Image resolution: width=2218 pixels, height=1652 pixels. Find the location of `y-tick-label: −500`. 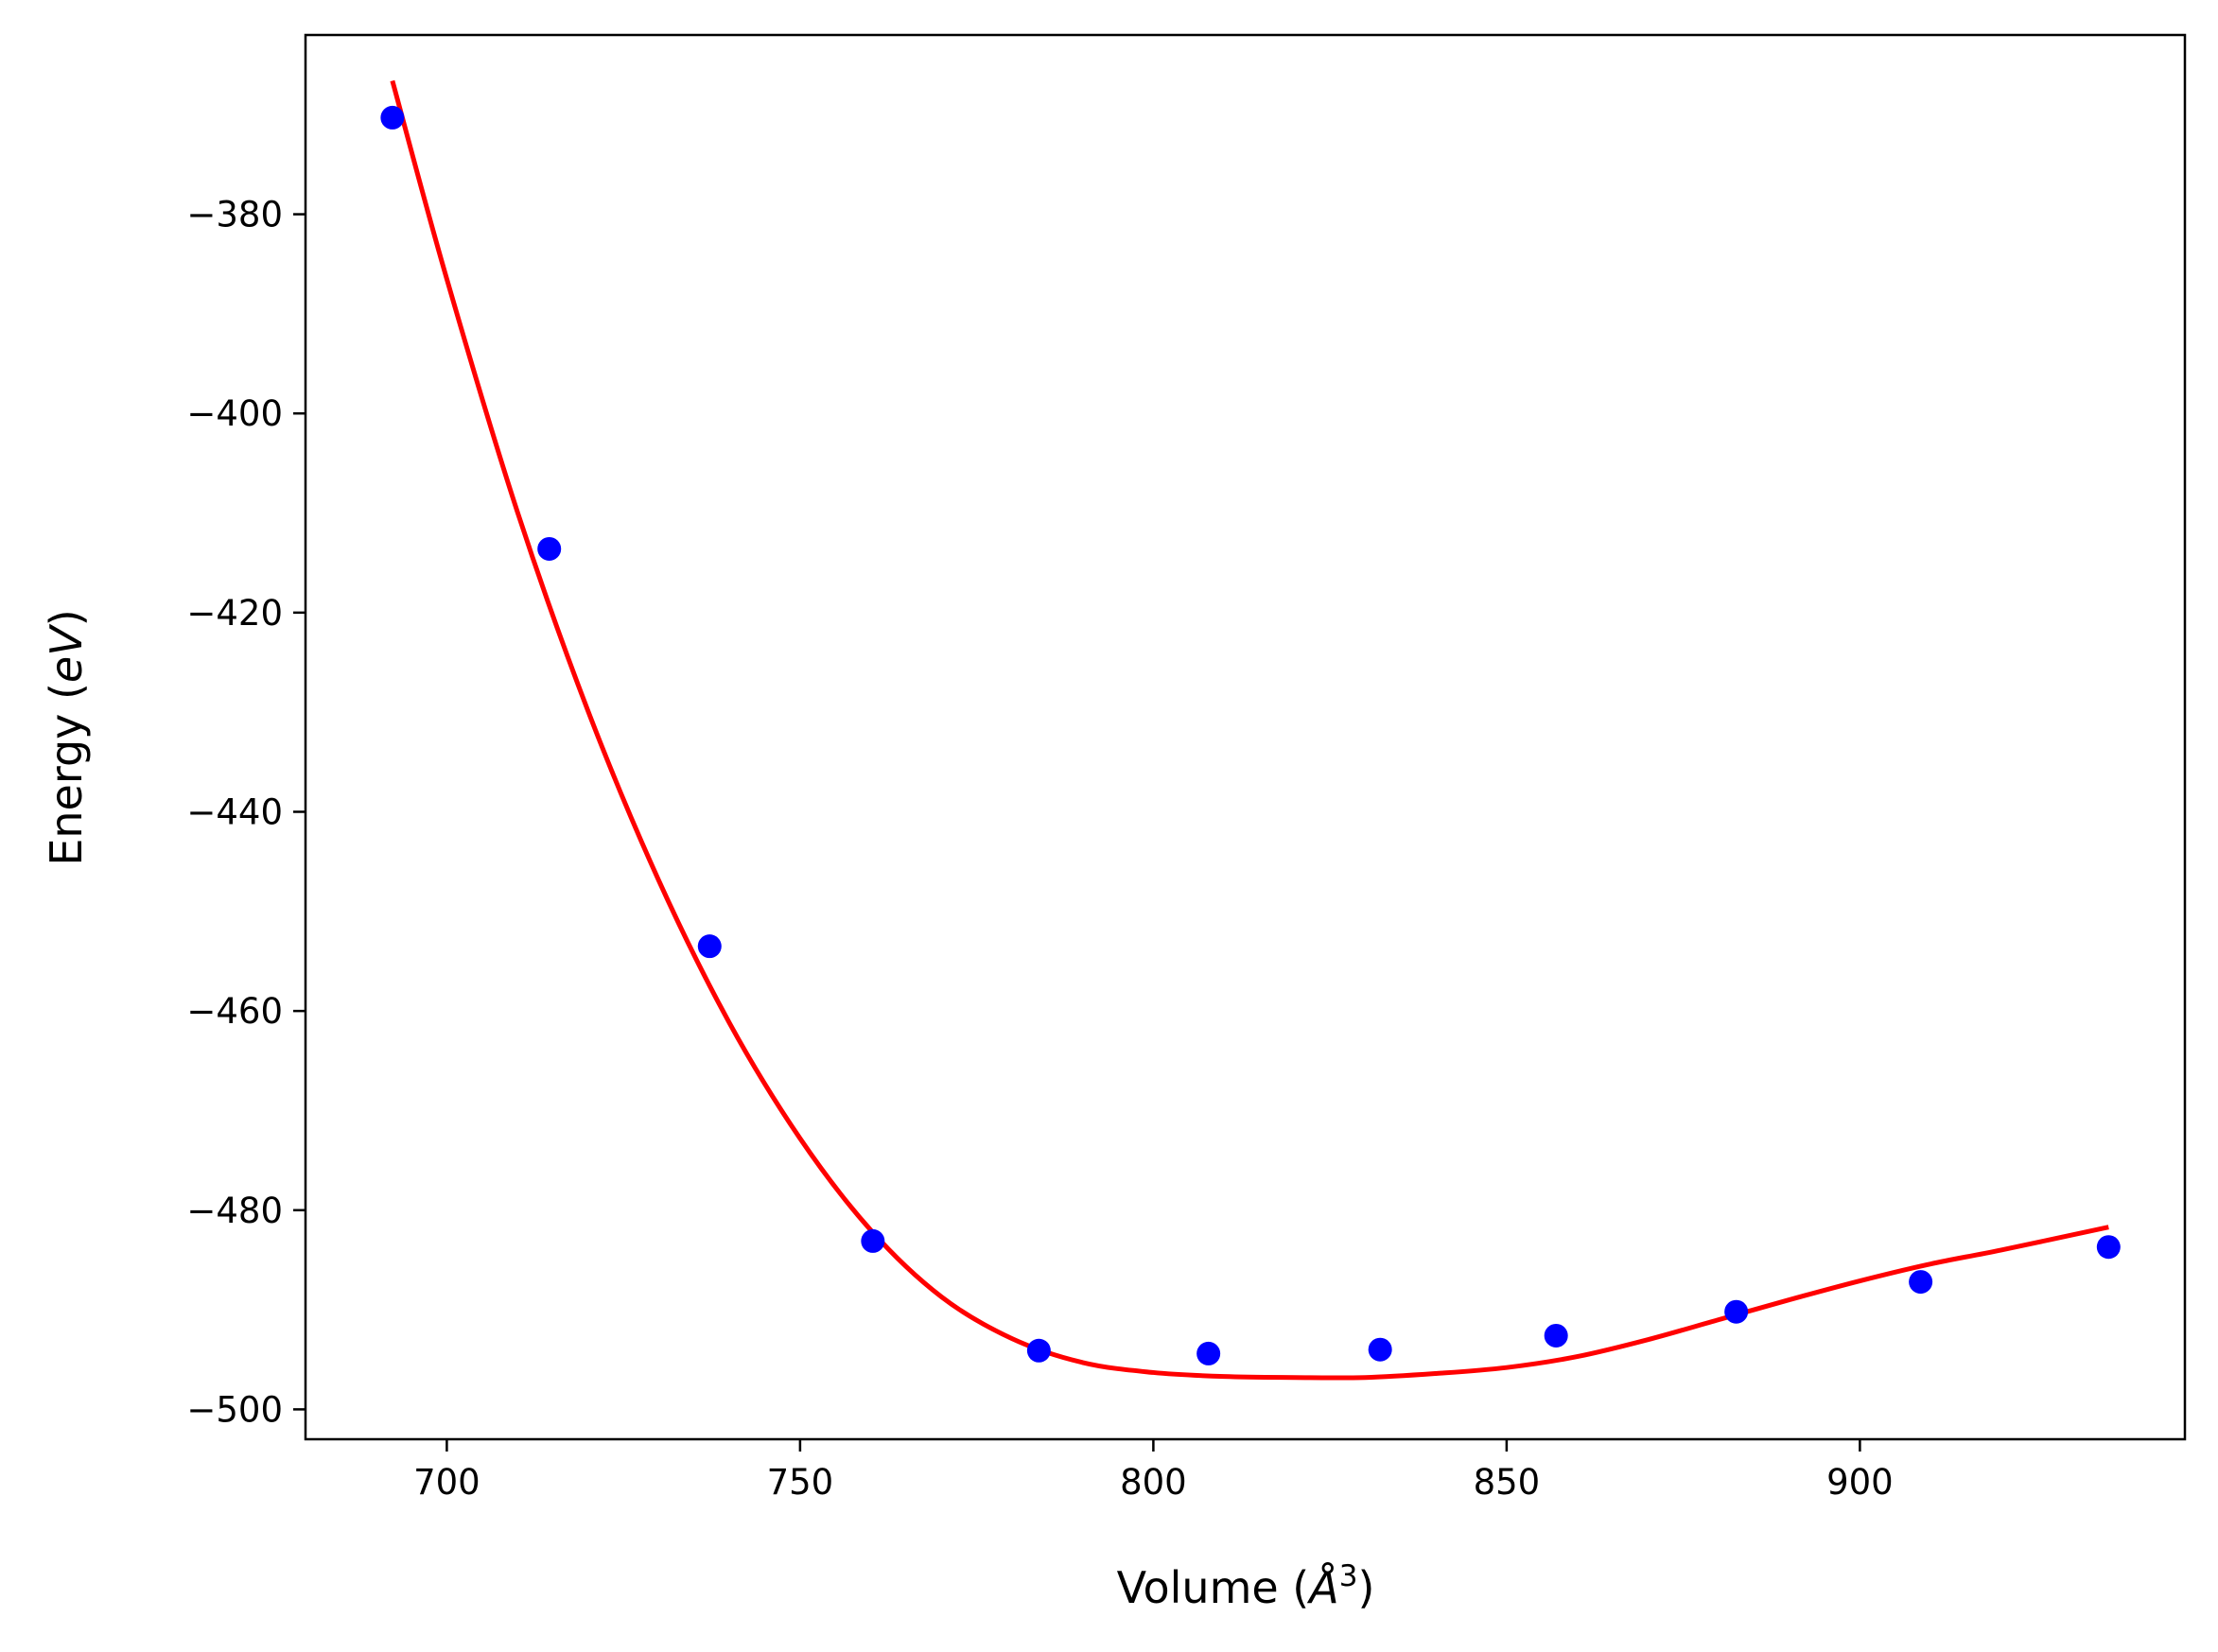

y-tick-label: −500 is located at coordinates (234, 1410).